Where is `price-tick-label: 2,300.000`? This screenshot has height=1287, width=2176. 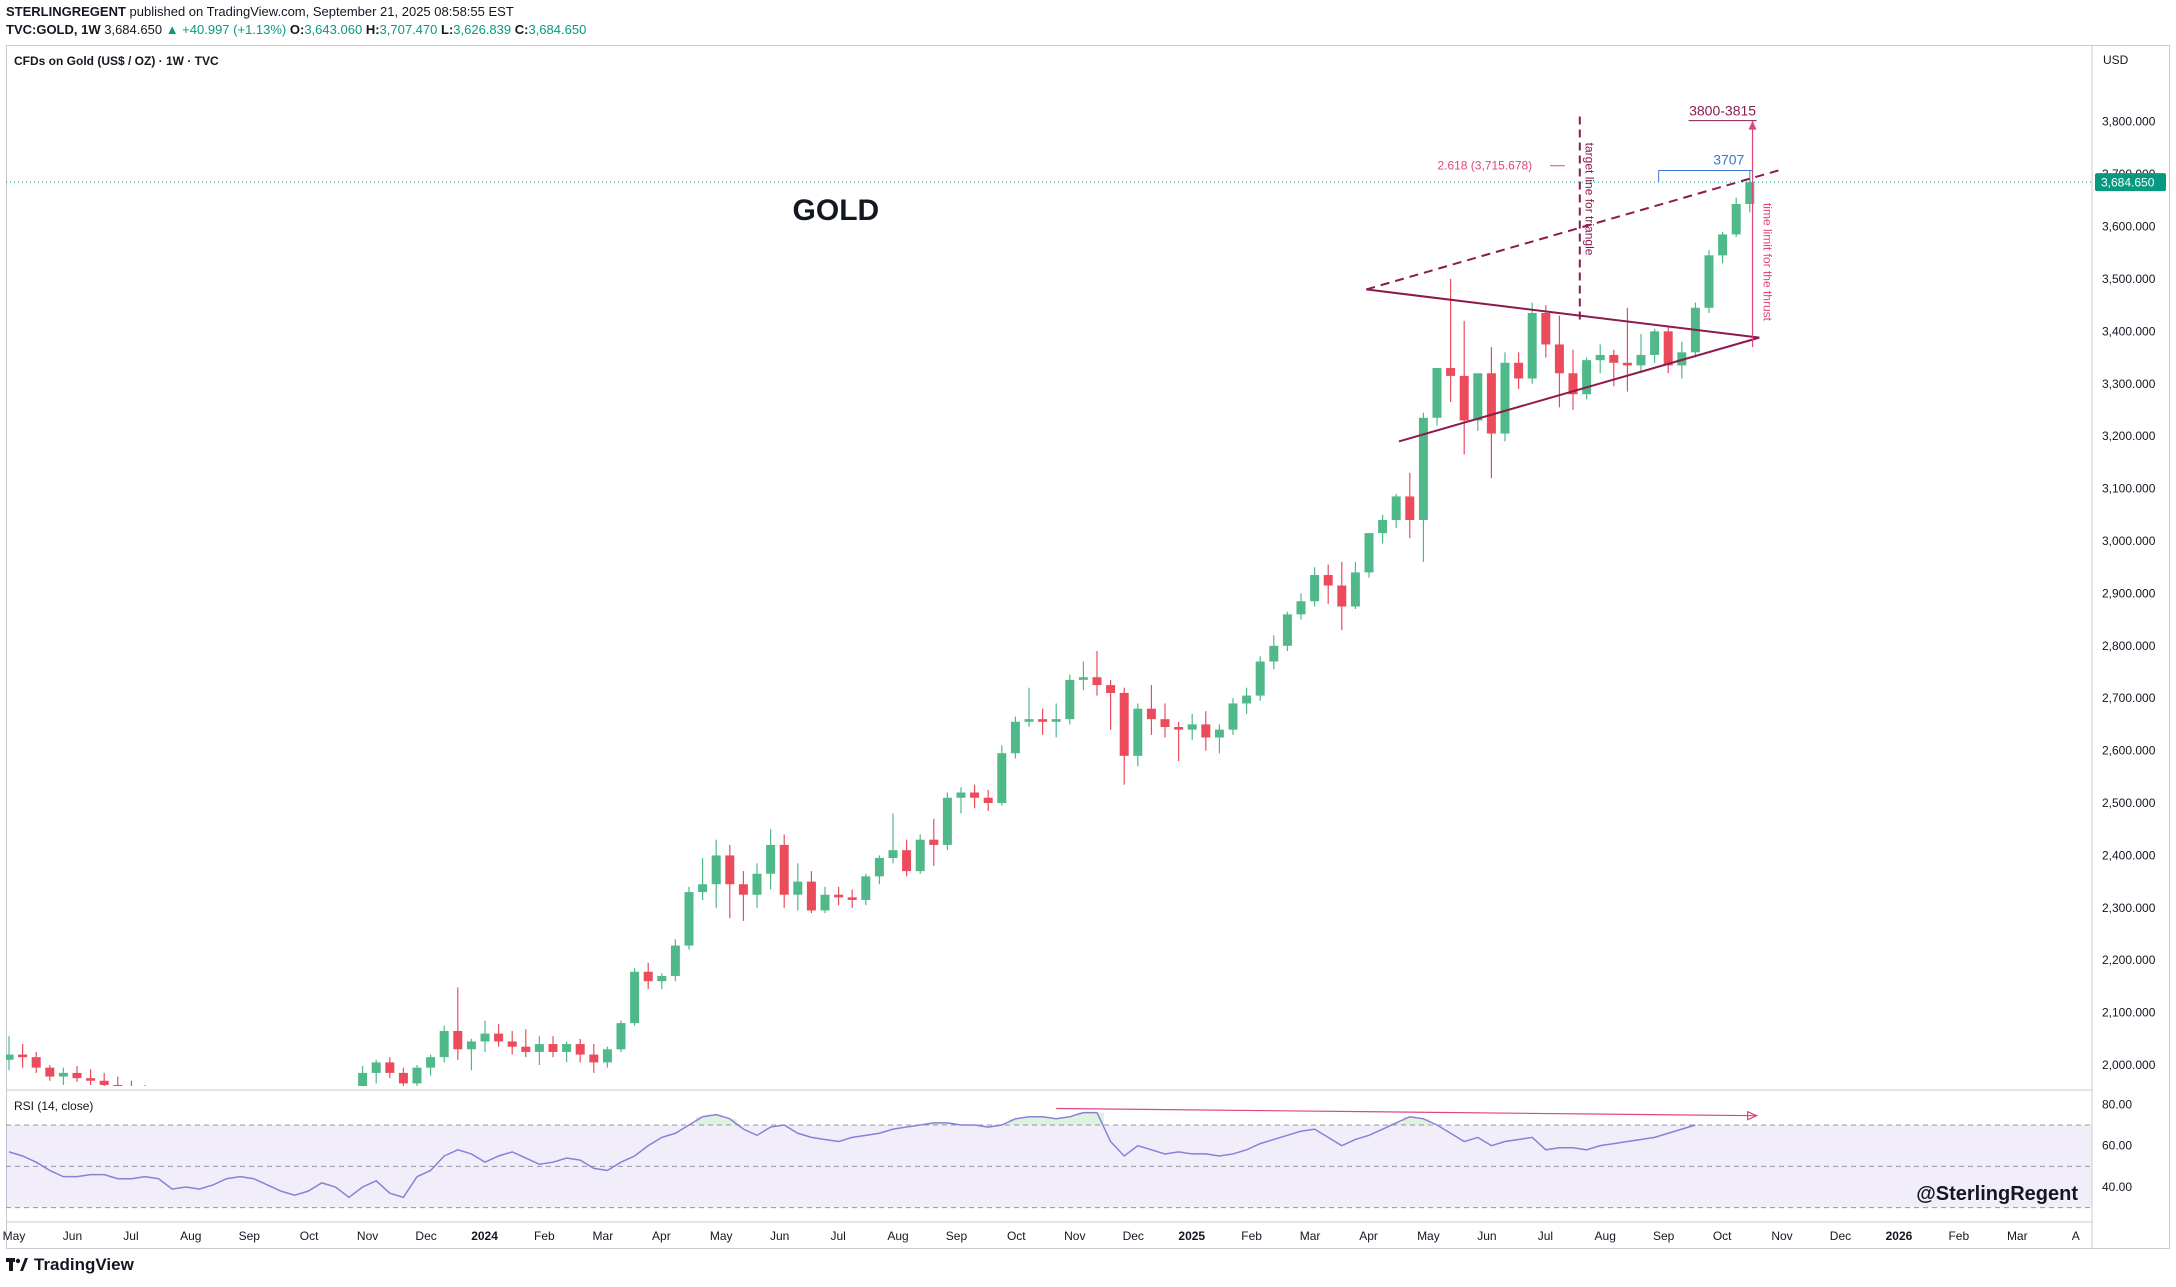
price-tick-label: 2,300.000 is located at coordinates (2129, 908).